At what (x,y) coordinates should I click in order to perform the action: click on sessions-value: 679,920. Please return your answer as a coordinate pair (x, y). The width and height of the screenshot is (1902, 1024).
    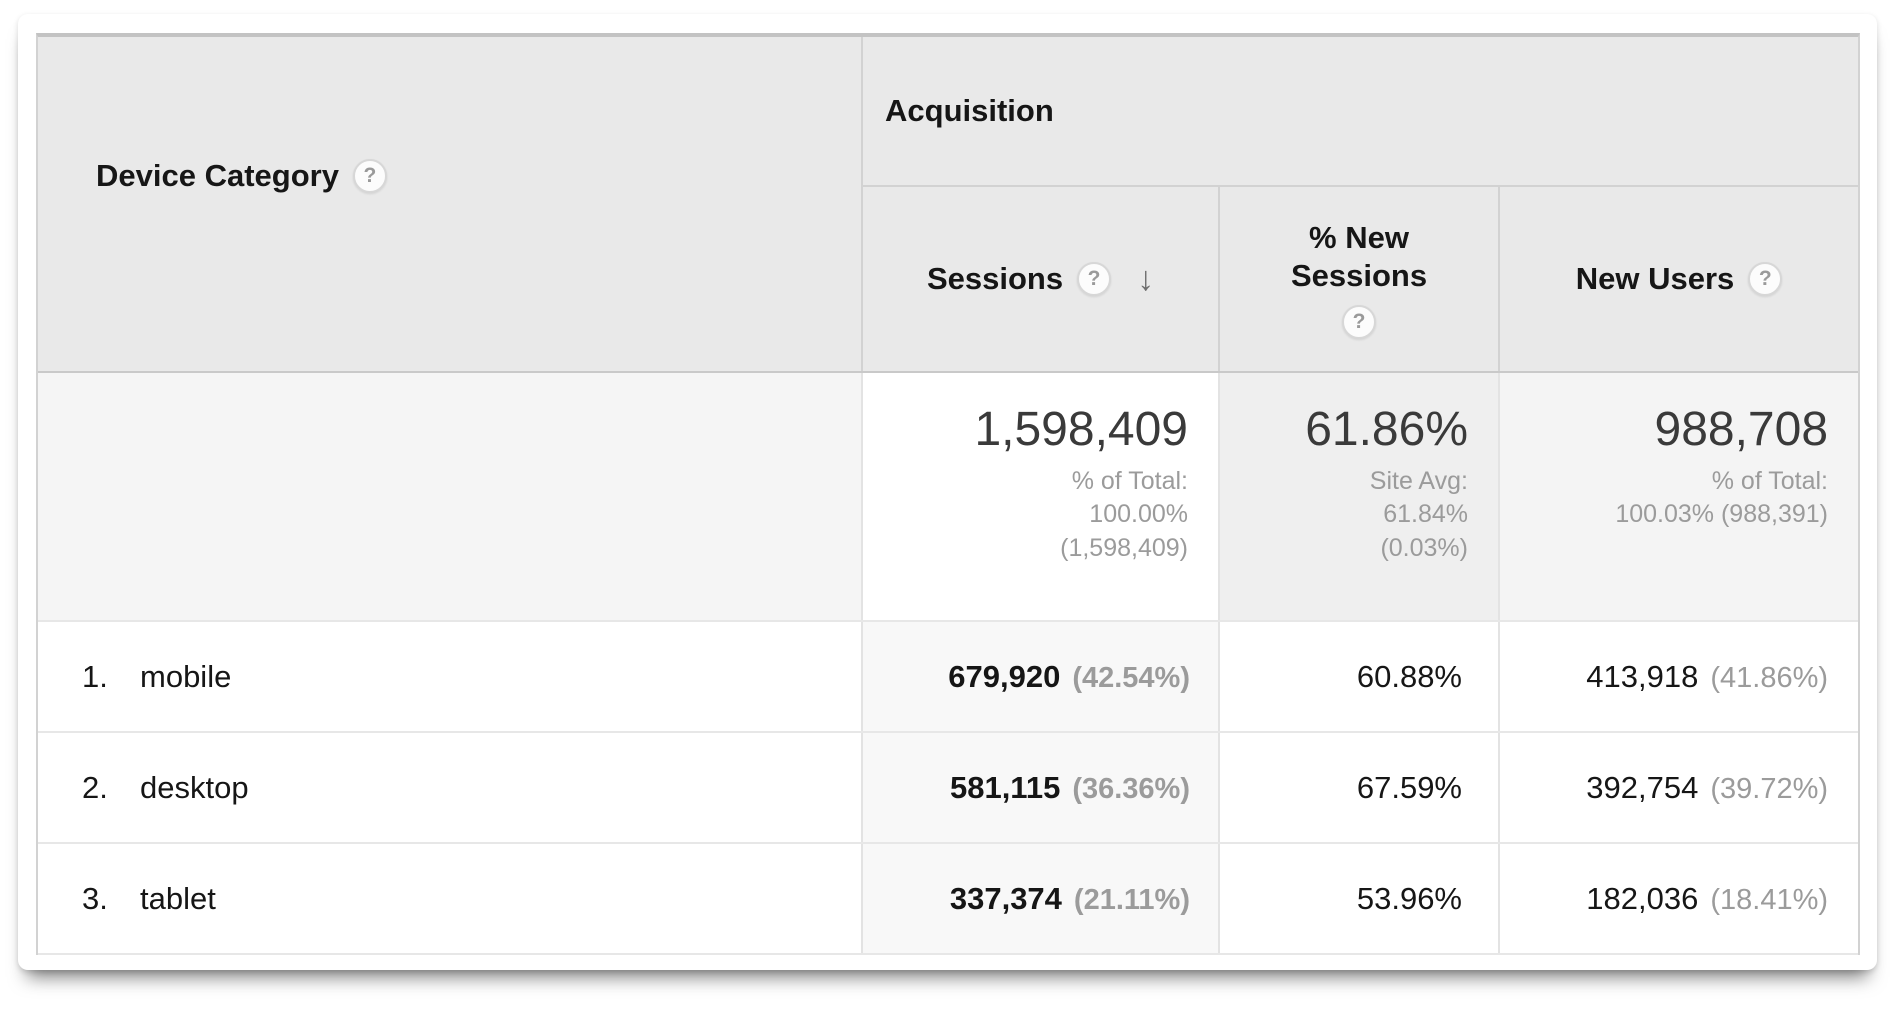
    Looking at the image, I should click on (1004, 676).